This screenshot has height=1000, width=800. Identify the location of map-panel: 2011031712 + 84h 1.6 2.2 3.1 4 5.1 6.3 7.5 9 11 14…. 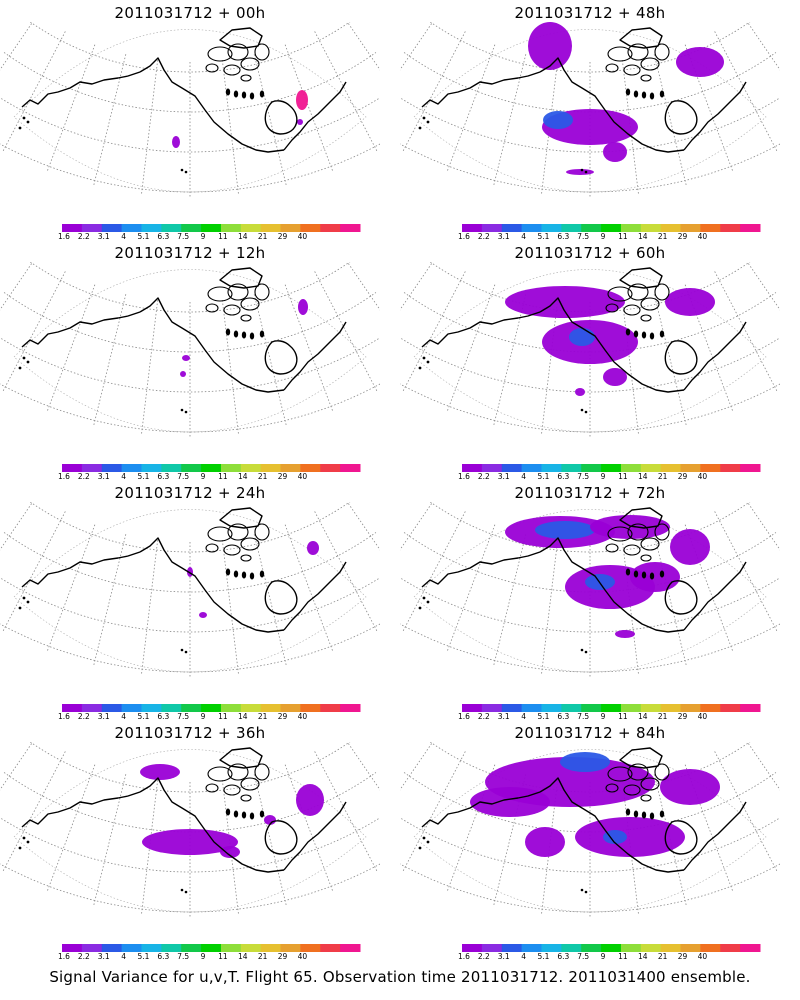
(590, 840).